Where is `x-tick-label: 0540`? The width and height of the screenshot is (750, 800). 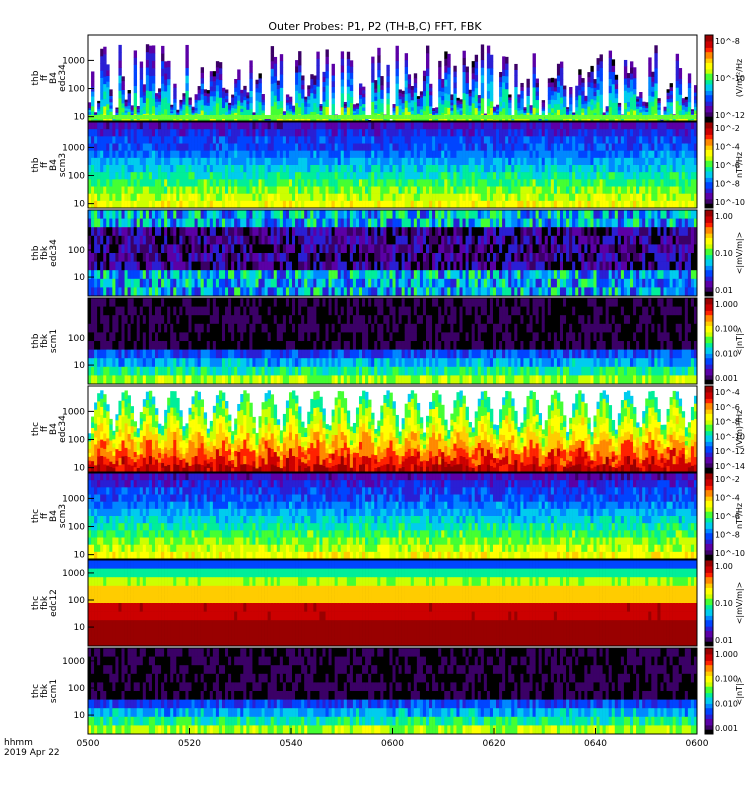
x-tick-label: 0540 is located at coordinates (291, 744).